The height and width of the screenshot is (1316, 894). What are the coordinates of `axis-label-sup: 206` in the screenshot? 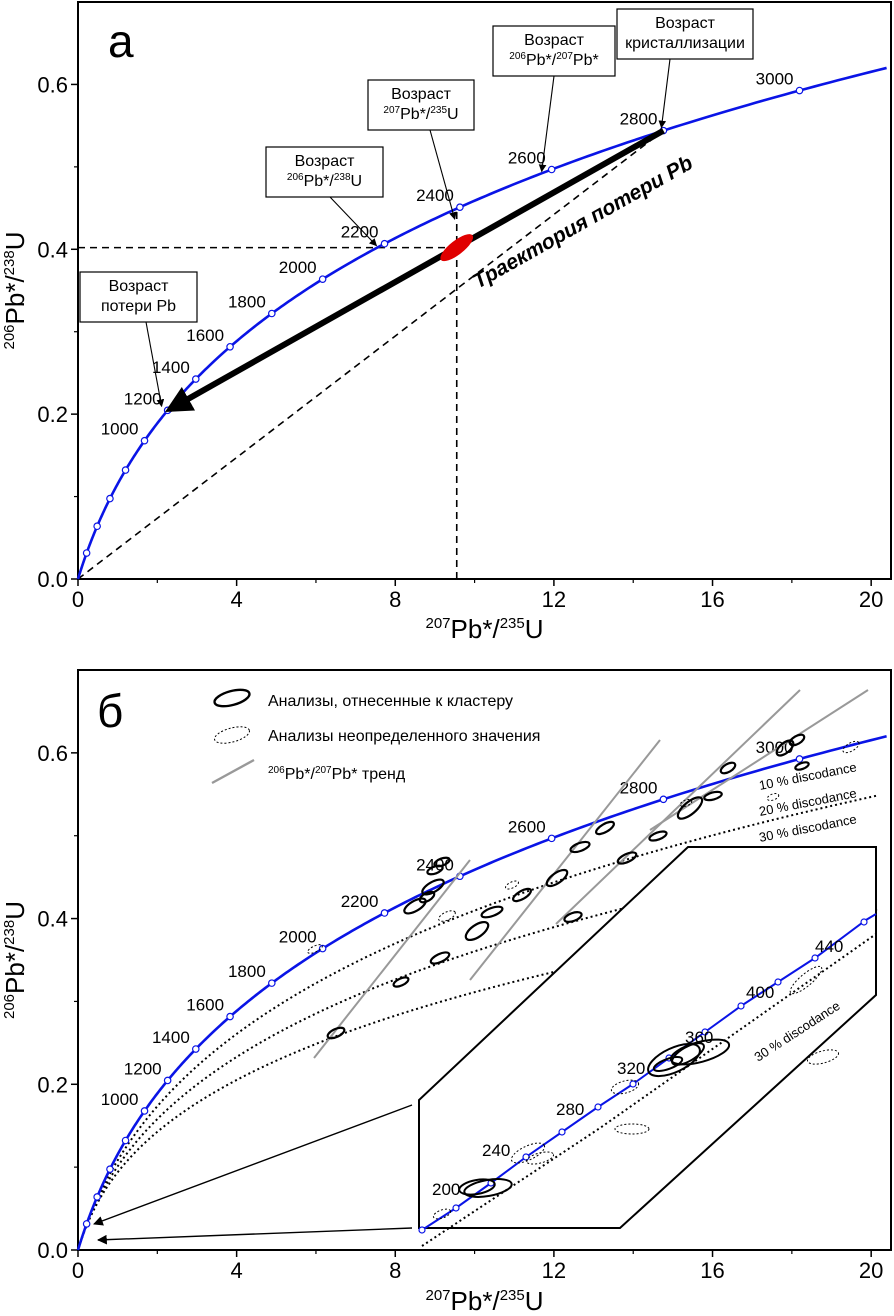 It's located at (9, 1006).